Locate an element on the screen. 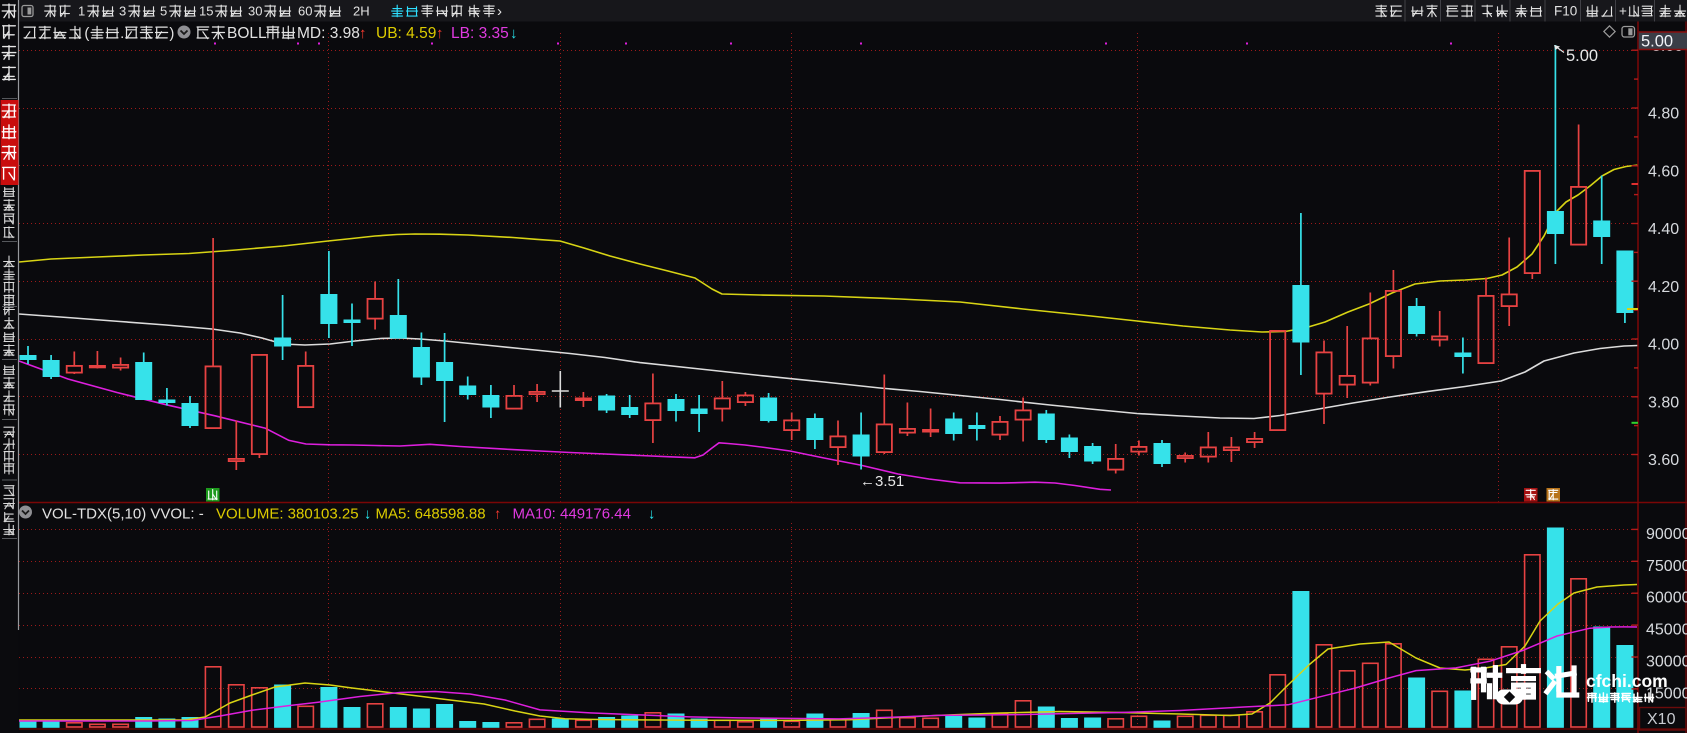 The image size is (1687, 733). svg-text: BOLL is located at coordinates (247, 33).